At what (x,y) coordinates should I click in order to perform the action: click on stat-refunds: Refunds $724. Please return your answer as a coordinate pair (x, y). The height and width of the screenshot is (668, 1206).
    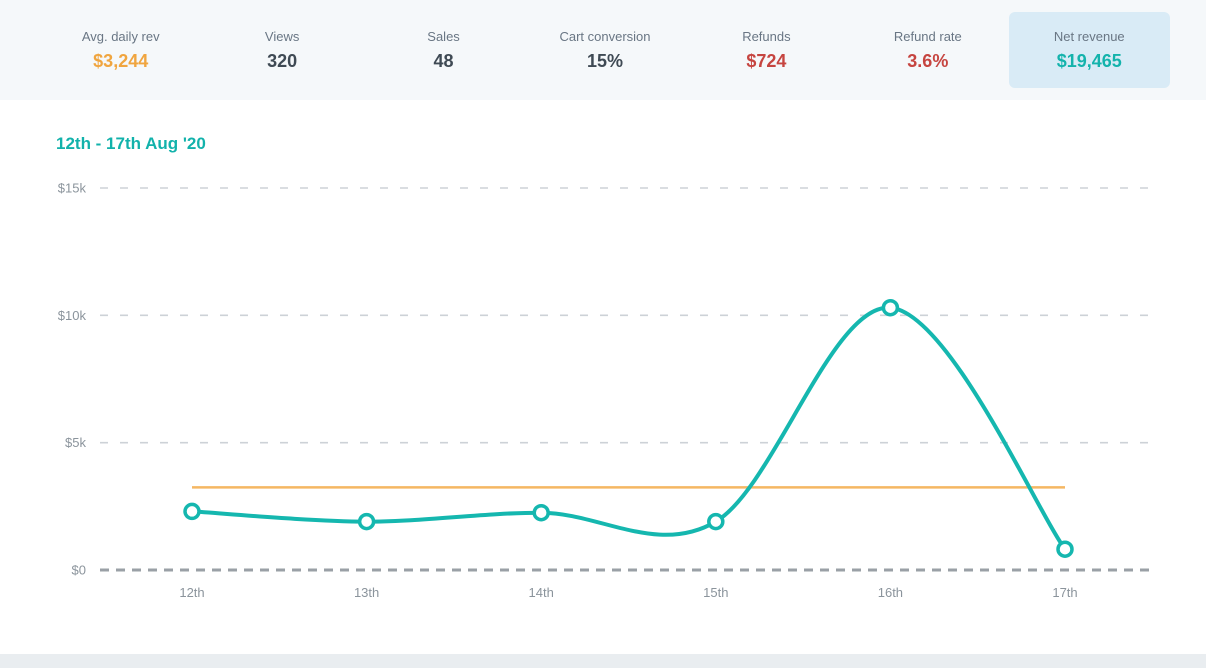
    Looking at the image, I should click on (766, 50).